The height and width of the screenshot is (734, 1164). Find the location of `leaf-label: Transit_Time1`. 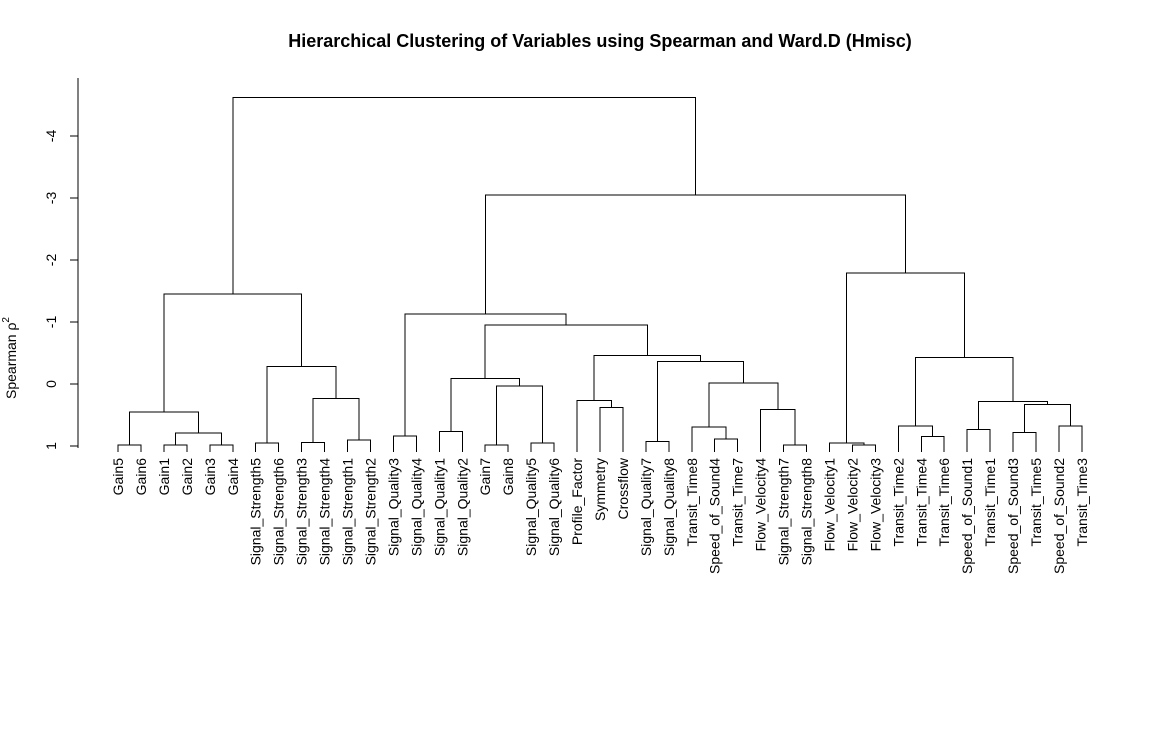

leaf-label: Transit_Time1 is located at coordinates (990, 502).